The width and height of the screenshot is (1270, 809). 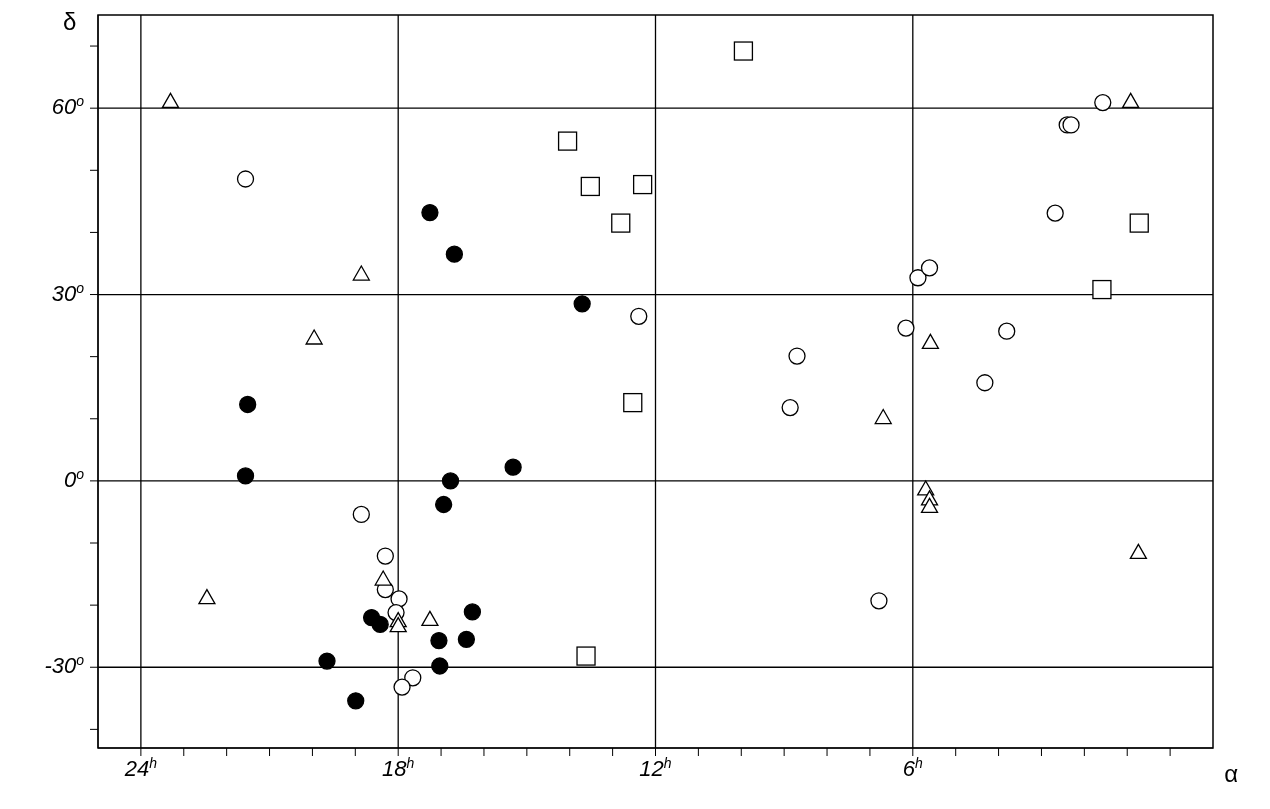 I want to click on x-tick-label: 12$^{h}$, so click(x=655, y=768).